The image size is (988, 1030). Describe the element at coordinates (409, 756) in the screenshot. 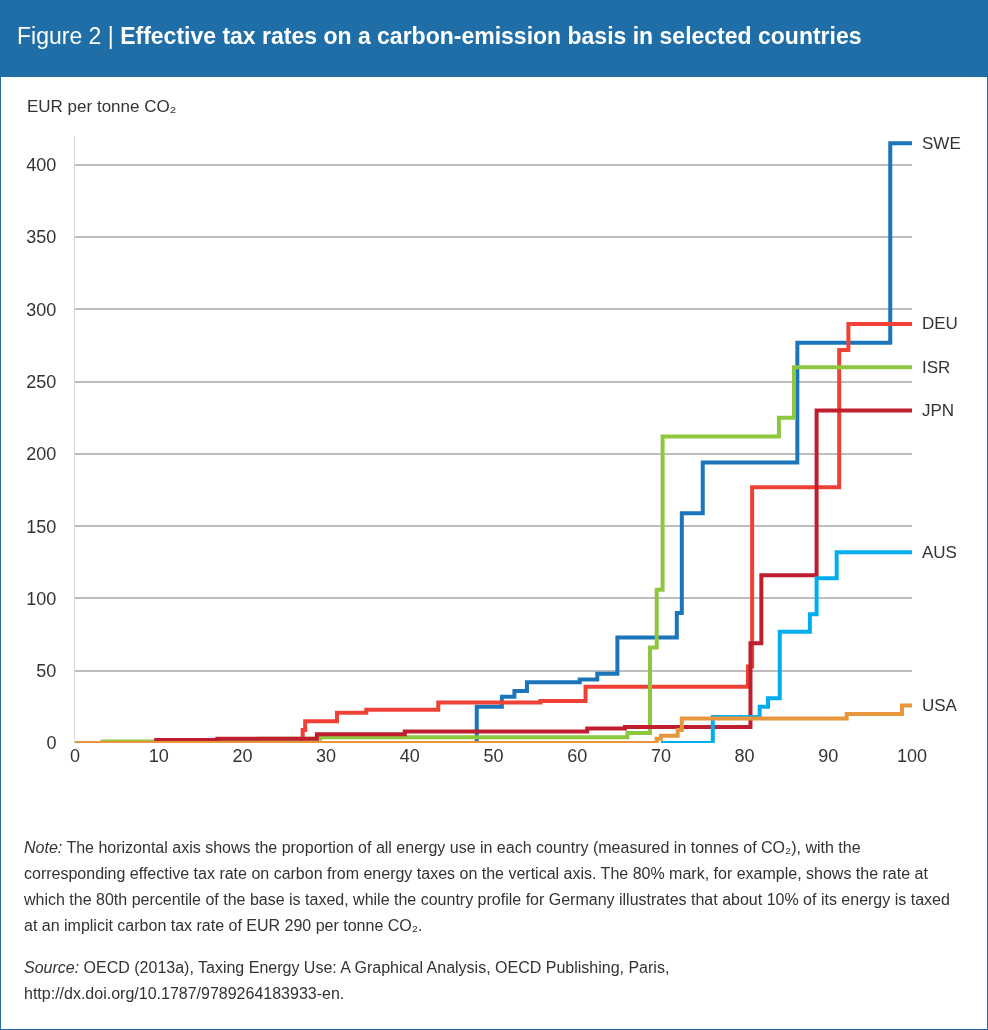

I see `x-tick-label: 40` at that location.